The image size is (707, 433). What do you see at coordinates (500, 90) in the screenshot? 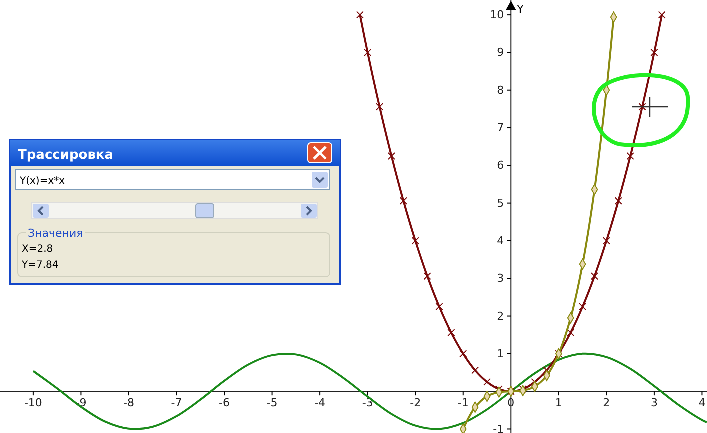
I see `y-tick-label: 8` at bounding box center [500, 90].